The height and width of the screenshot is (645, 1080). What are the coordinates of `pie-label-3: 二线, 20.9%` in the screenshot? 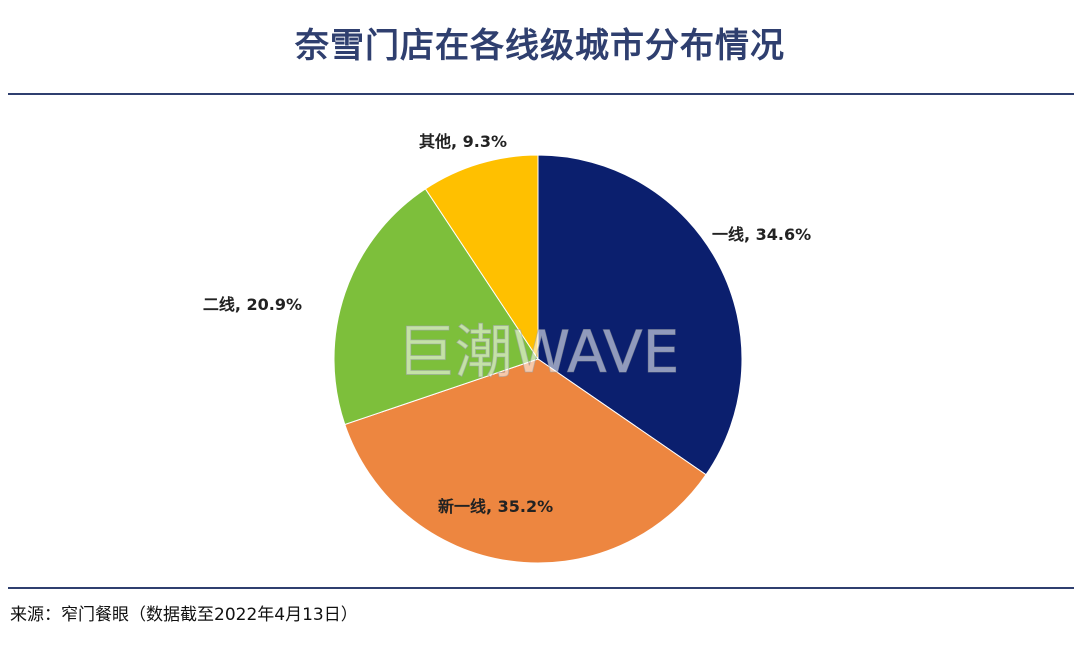 It's located at (252, 304).